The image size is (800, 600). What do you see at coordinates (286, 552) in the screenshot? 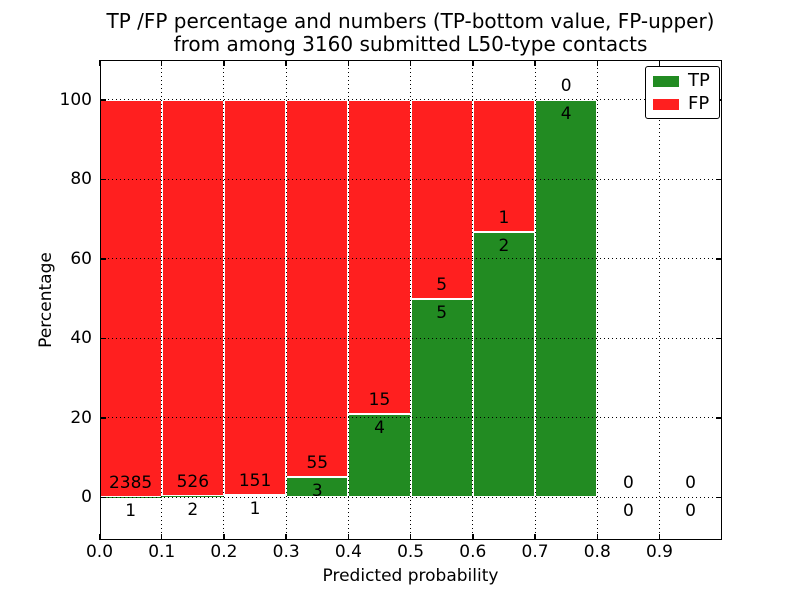
I see `x-tick-label: 0.3` at bounding box center [286, 552].